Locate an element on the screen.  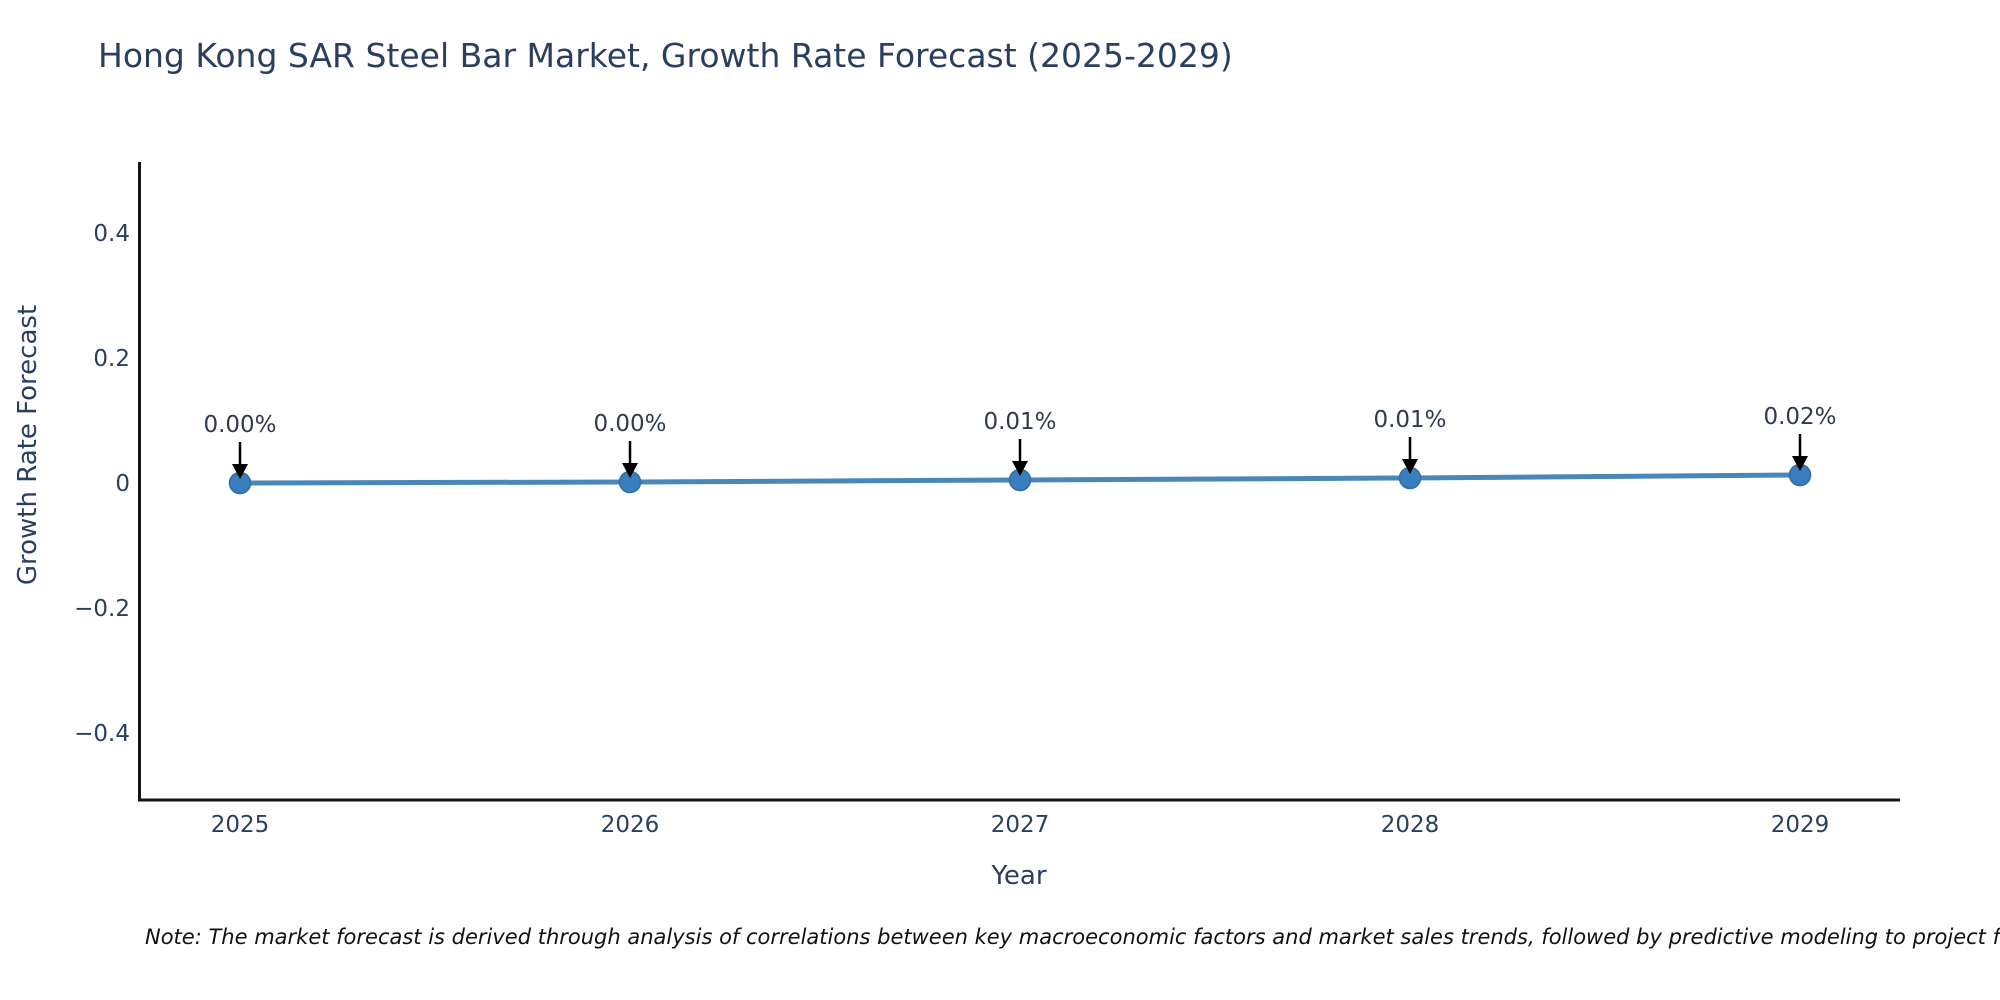
x-tick-label: 2025 is located at coordinates (240, 825).